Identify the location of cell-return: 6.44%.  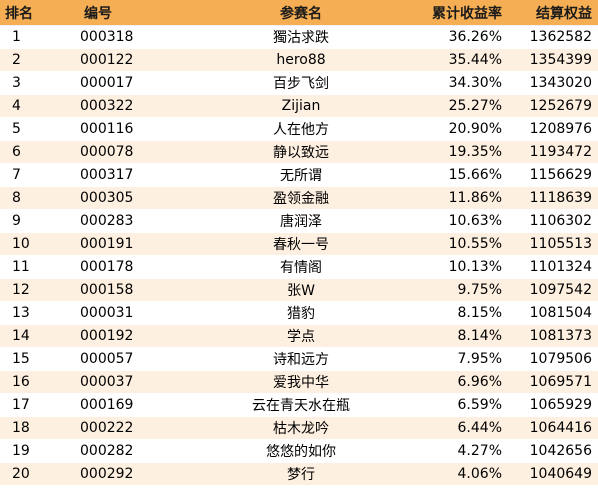
(459, 428).